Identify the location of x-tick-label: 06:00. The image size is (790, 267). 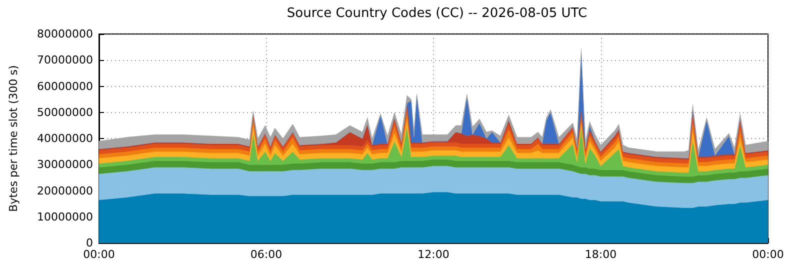
(266, 254).